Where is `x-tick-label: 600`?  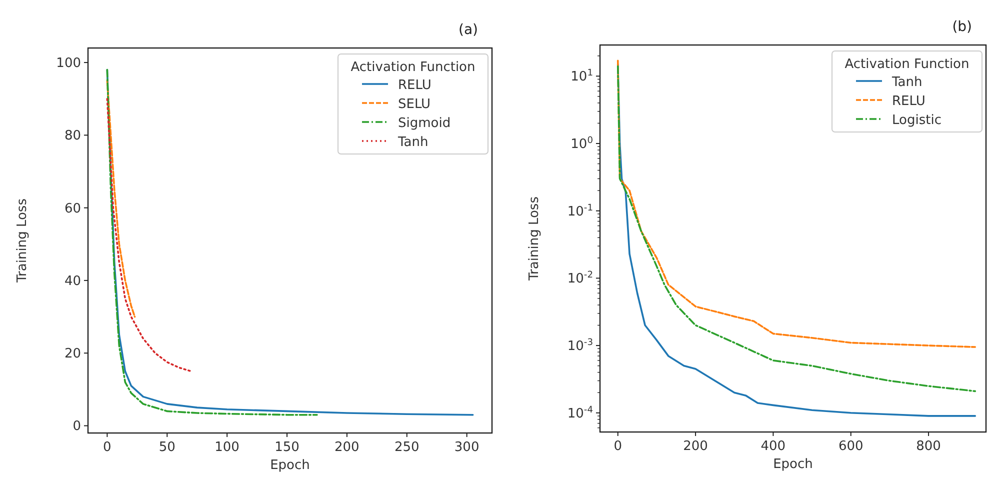 x-tick-label: 600 is located at coordinates (851, 446).